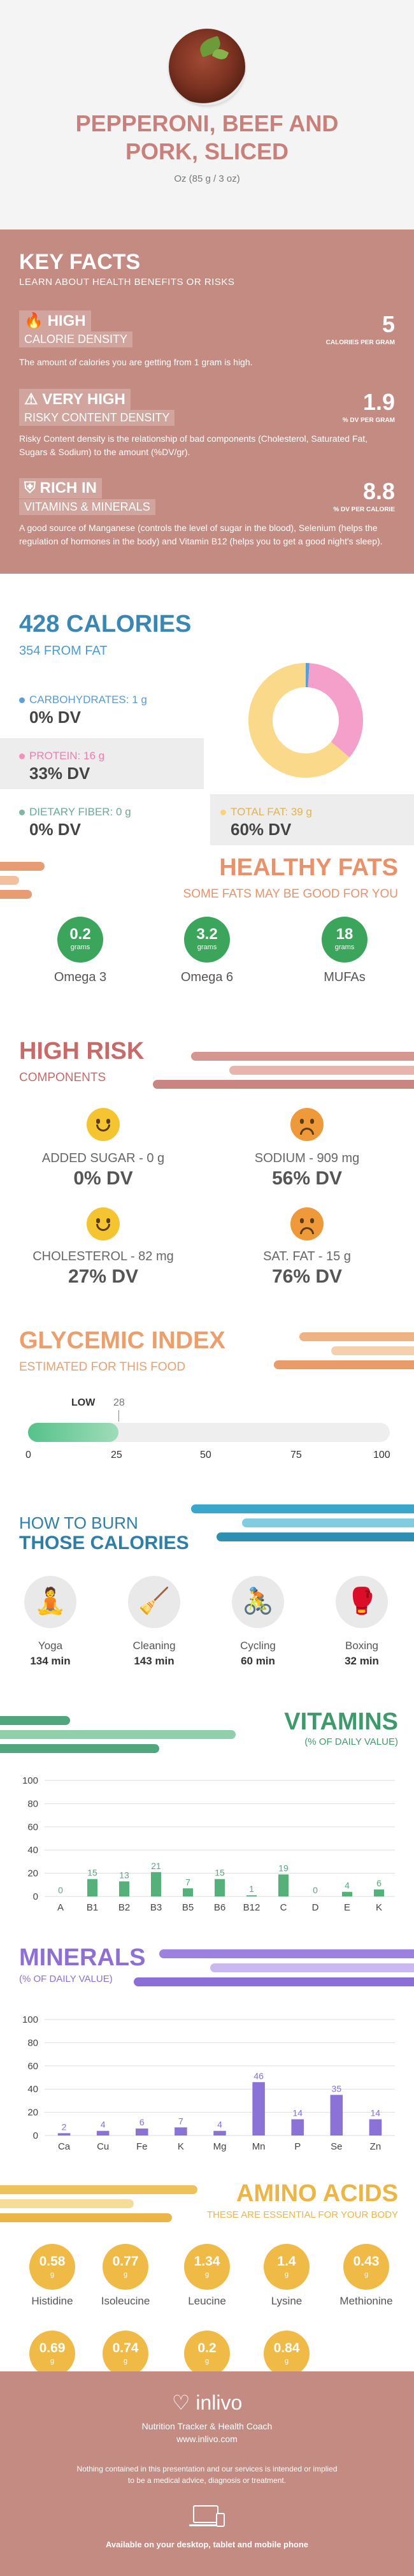 Image resolution: width=414 pixels, height=2576 pixels. What do you see at coordinates (92, 1907) in the screenshot?
I see `x-tick-label: B1` at bounding box center [92, 1907].